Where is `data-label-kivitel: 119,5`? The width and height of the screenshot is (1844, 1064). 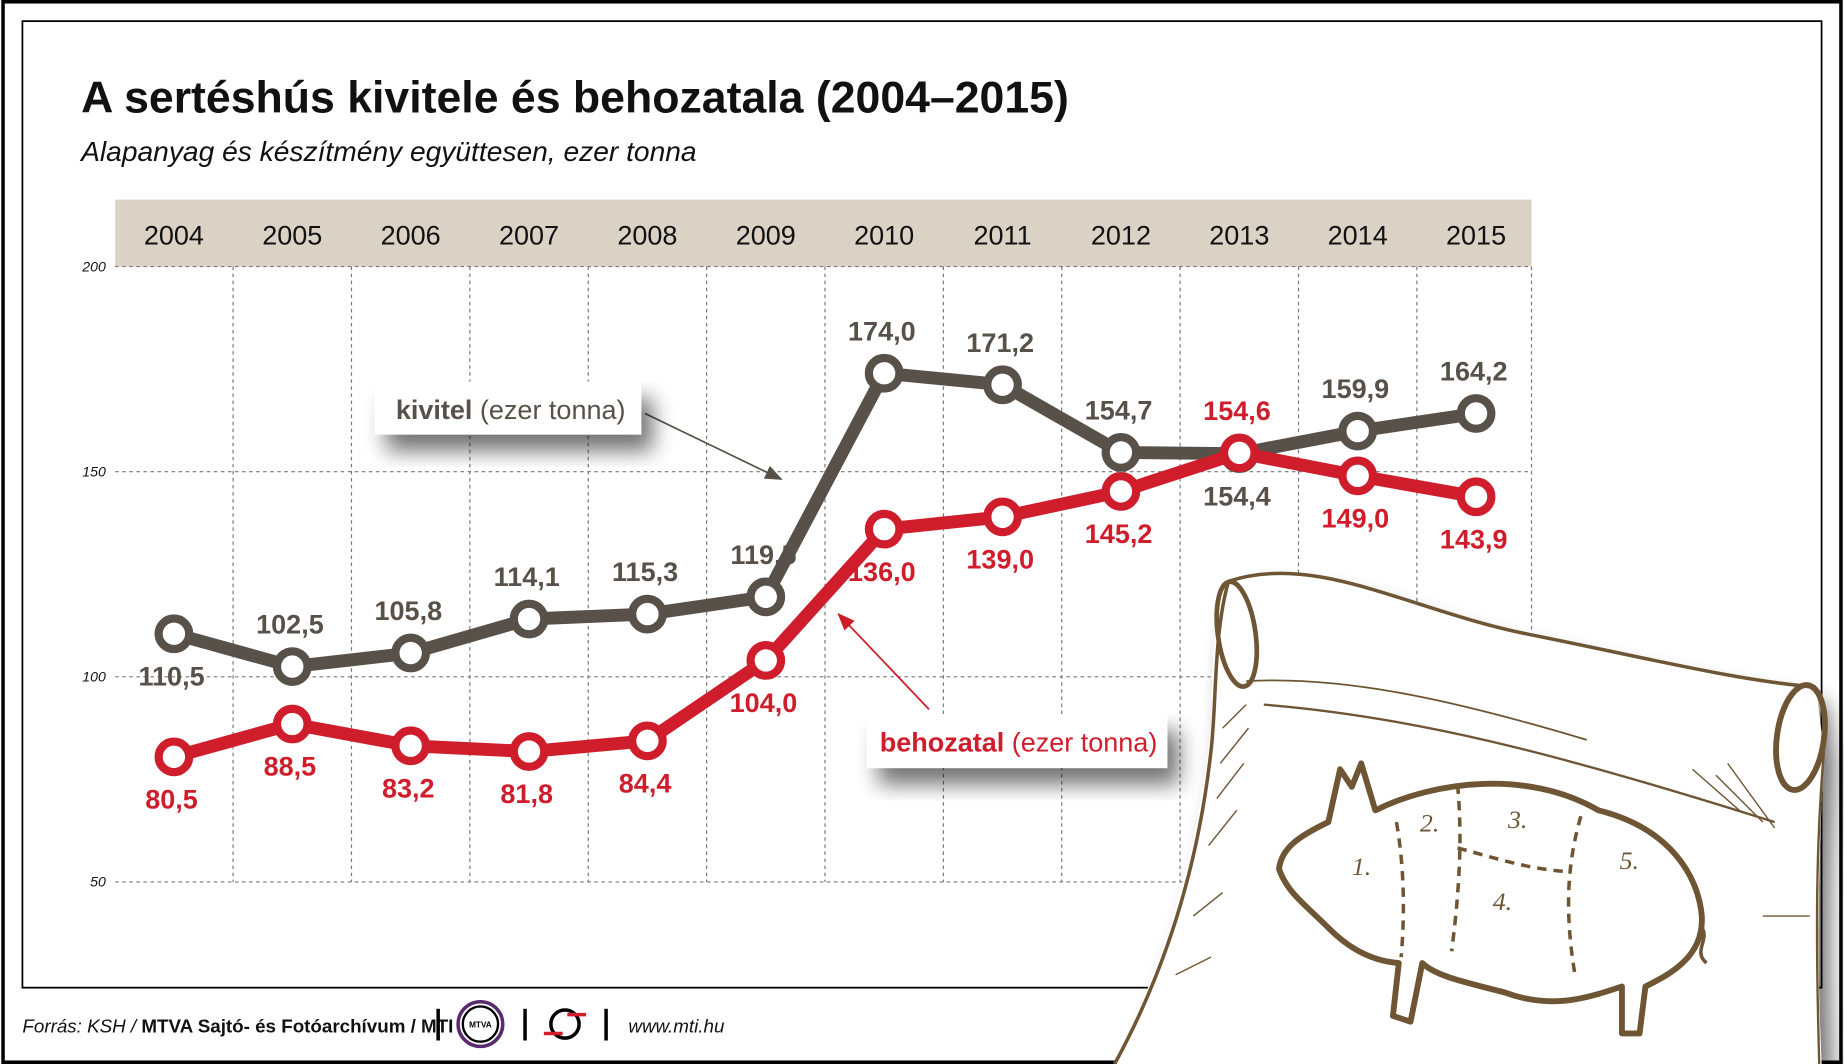 data-label-kivitel: 119,5 is located at coordinates (763, 555).